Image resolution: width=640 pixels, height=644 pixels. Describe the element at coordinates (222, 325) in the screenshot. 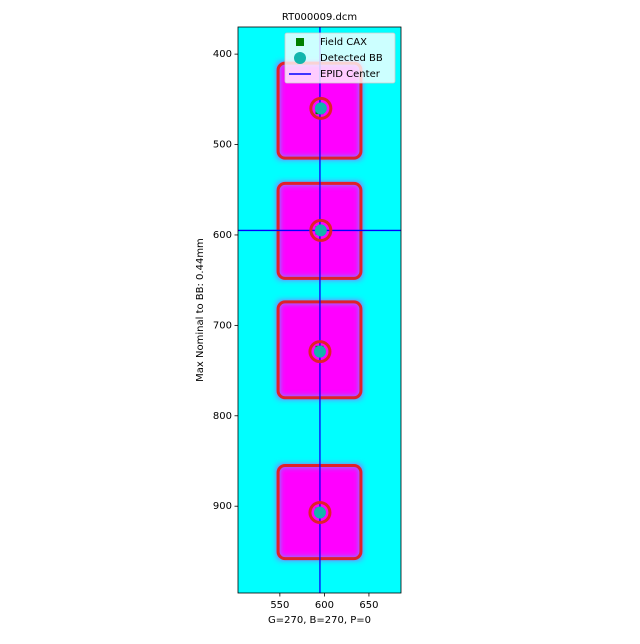

I see `y-tick-label: 700` at that location.